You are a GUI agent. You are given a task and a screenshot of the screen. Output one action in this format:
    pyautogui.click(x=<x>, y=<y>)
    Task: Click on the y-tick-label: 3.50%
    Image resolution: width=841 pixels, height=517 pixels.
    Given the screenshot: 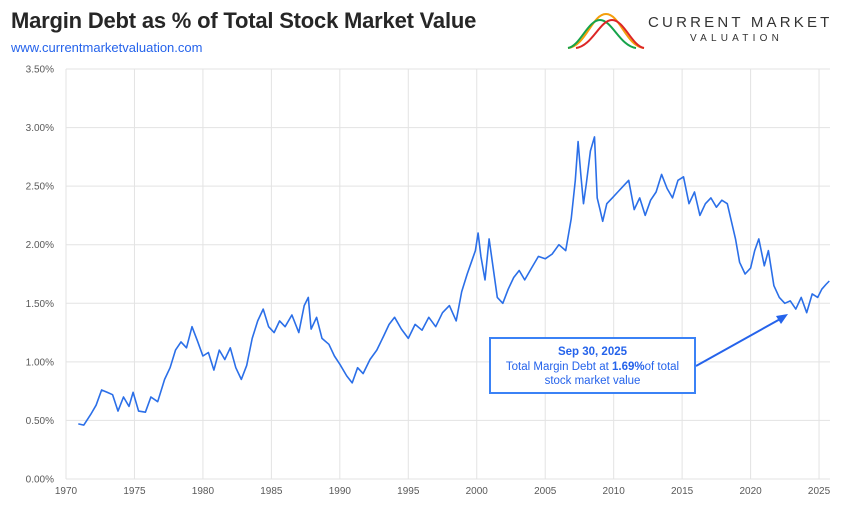 What is the action you would take?
    pyautogui.click(x=40, y=70)
    